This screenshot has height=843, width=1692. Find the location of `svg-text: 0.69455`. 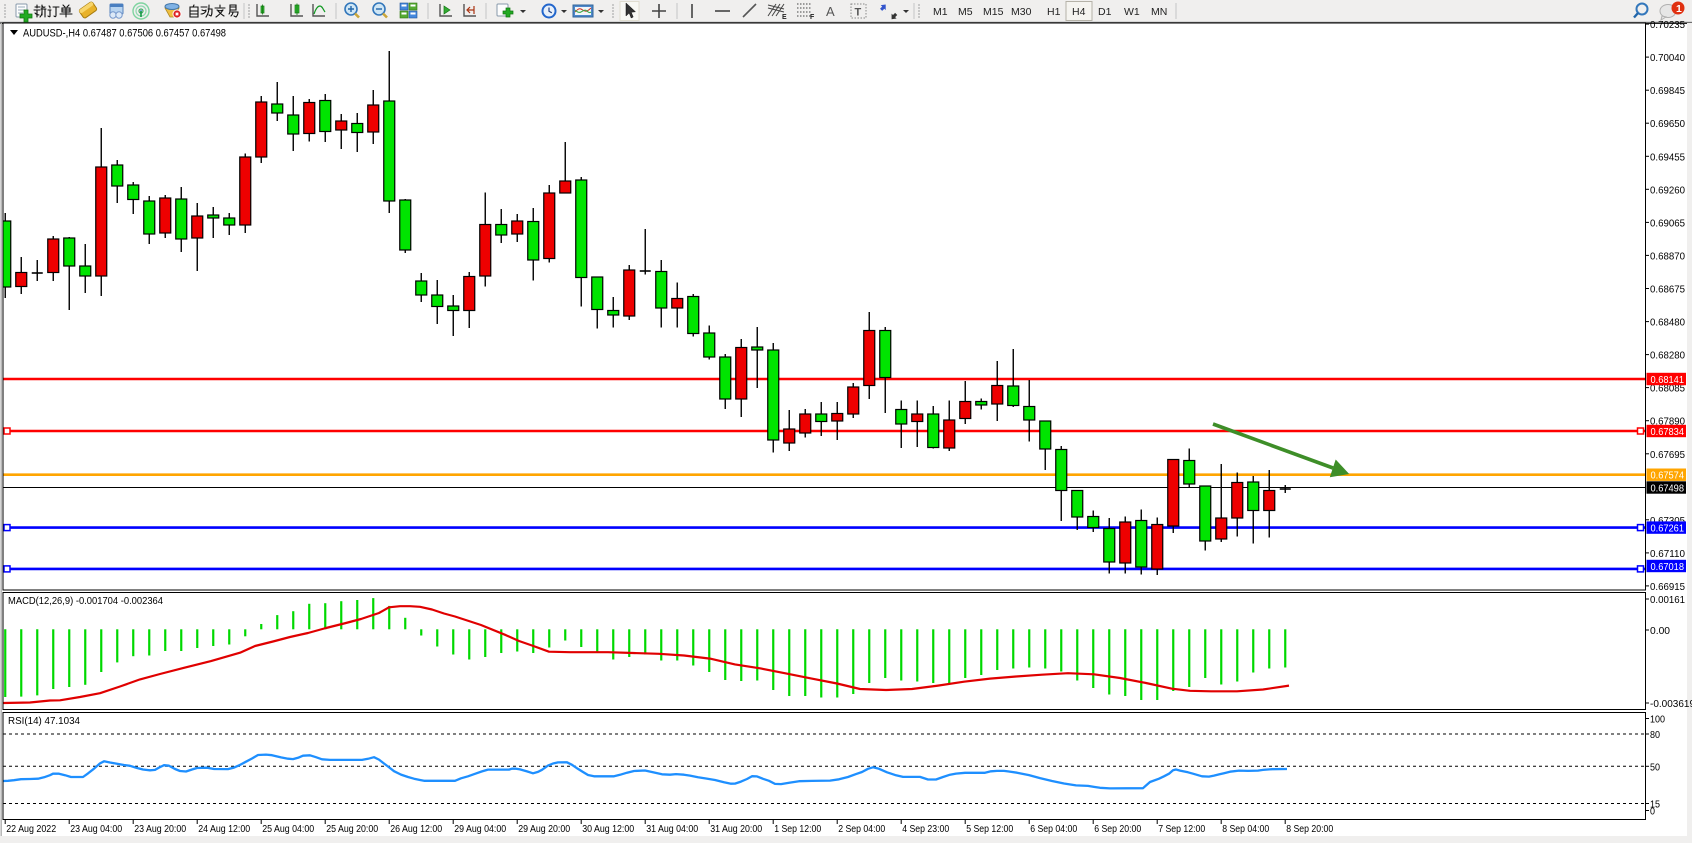

svg-text: 0.69455 is located at coordinates (1667, 157).